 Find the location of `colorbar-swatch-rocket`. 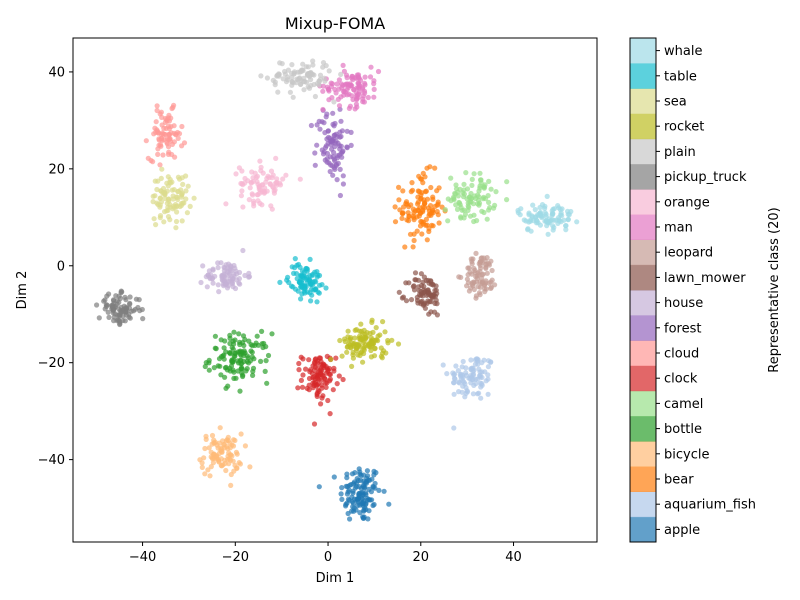

colorbar-swatch-rocket is located at coordinates (643, 126).